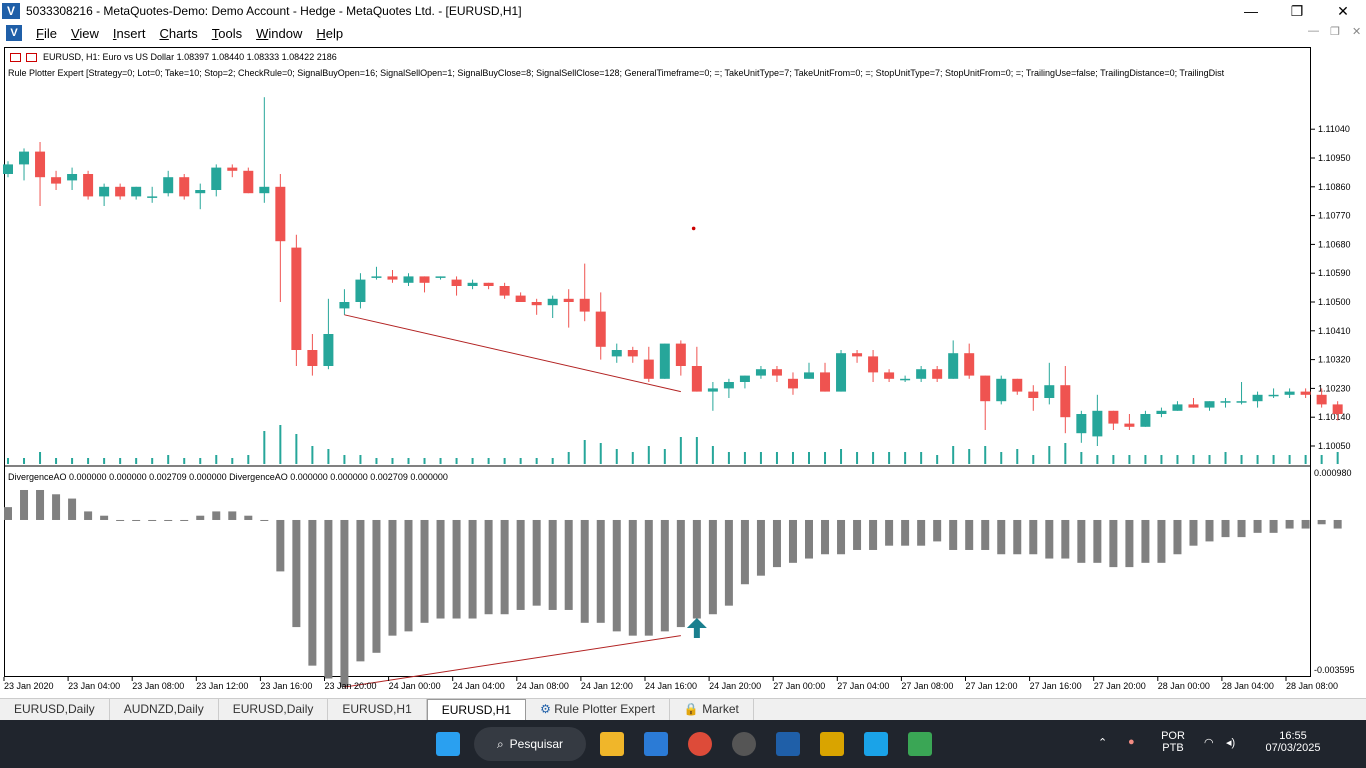 This screenshot has height=768, width=1366. I want to click on mdi-restore-button: ❐, so click(1335, 32).